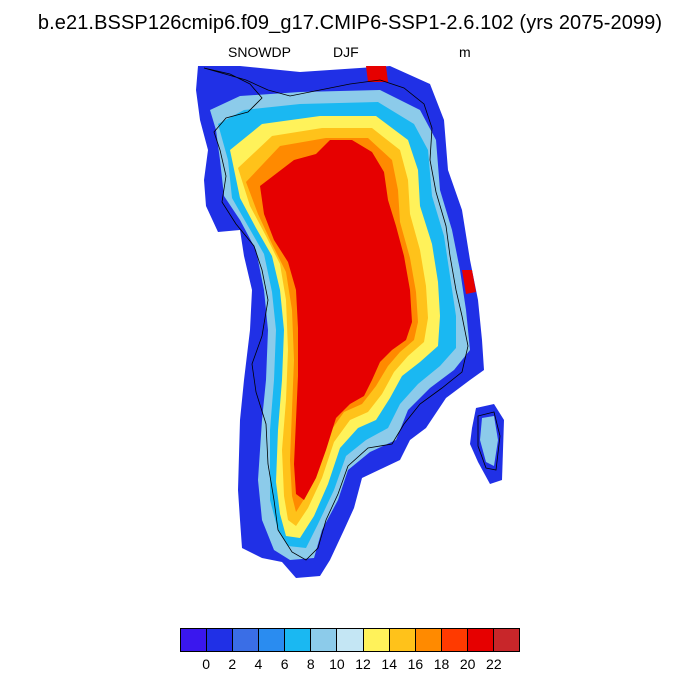 This screenshot has height=700, width=700. I want to click on colorbar-tick-label: 0, so click(206, 664).